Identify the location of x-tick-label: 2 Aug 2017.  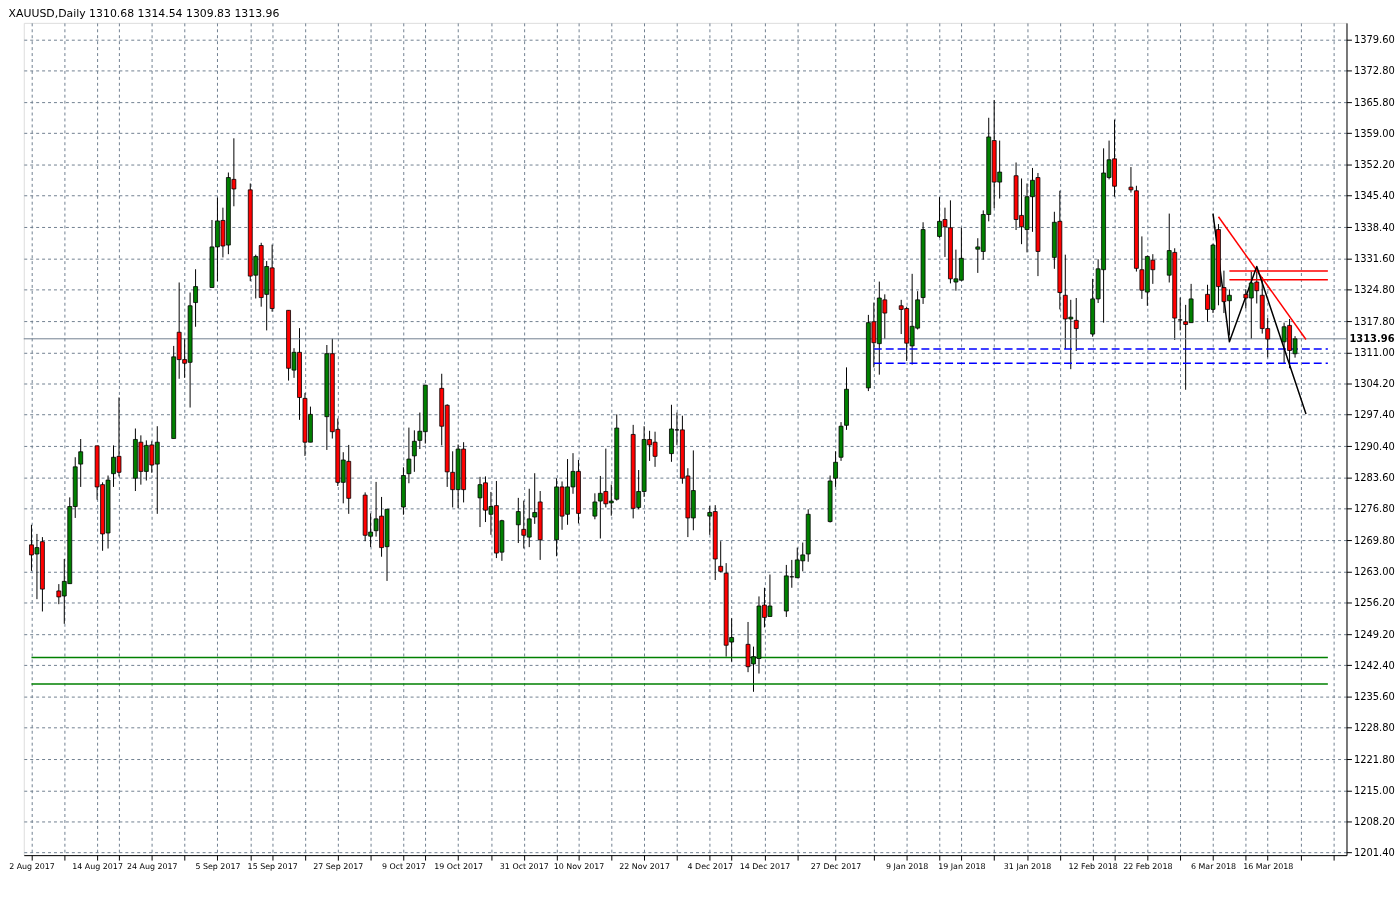
(32, 866).